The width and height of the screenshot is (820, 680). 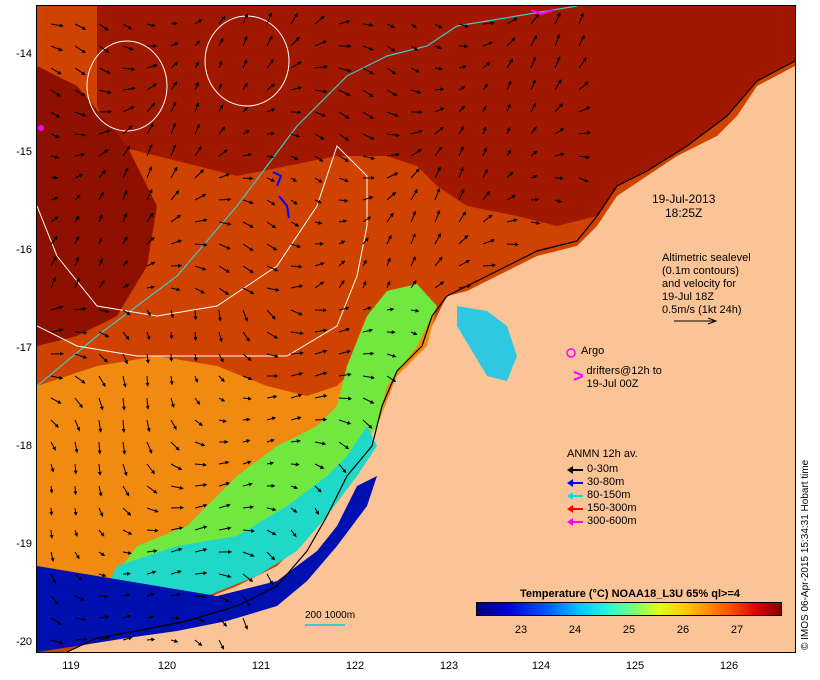 I want to click on lon-tick: 124, so click(x=541, y=666).